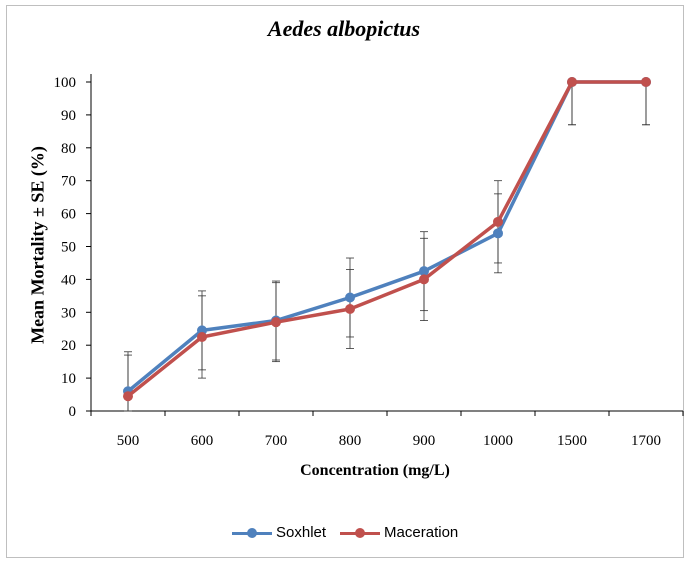  What do you see at coordinates (498, 441) in the screenshot?
I see `x-tick-label: 1000` at bounding box center [498, 441].